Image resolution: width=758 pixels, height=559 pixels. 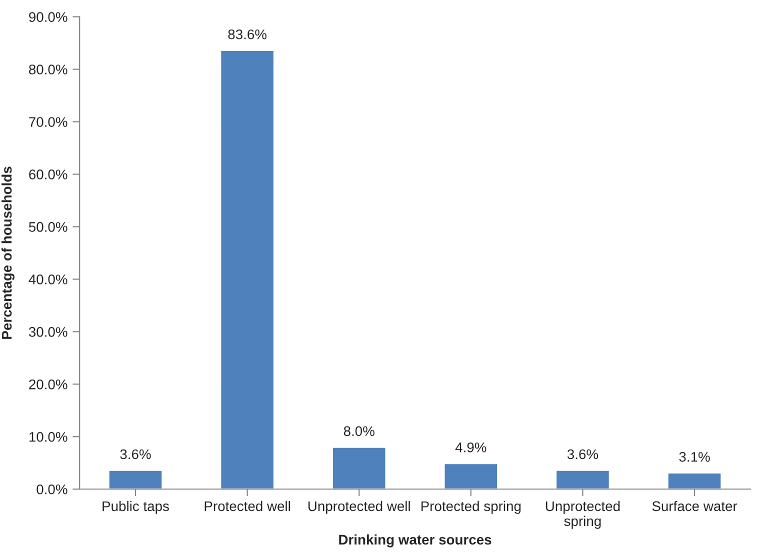 I want to click on x-axis-title: Drinking water sources, so click(x=415, y=541).